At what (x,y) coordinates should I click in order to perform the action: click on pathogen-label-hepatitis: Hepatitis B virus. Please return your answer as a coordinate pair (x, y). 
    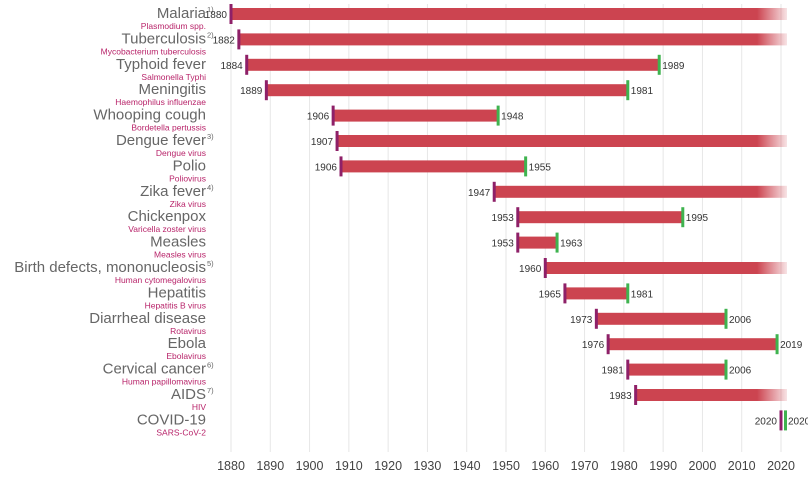
    Looking at the image, I should click on (175, 305).